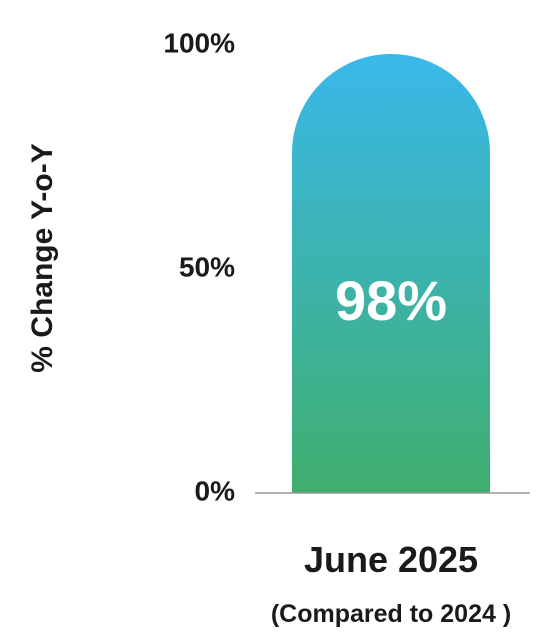  Describe the element at coordinates (207, 266) in the screenshot. I see `y-tick-label: 50%` at that location.